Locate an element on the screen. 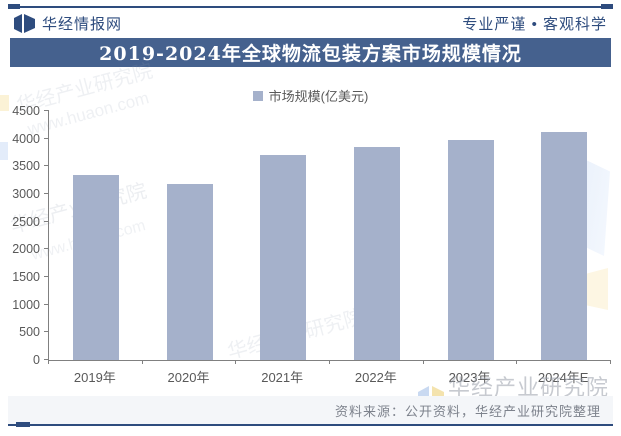 The height and width of the screenshot is (436, 621). x-axis-category-label: 2023年 is located at coordinates (469, 377).